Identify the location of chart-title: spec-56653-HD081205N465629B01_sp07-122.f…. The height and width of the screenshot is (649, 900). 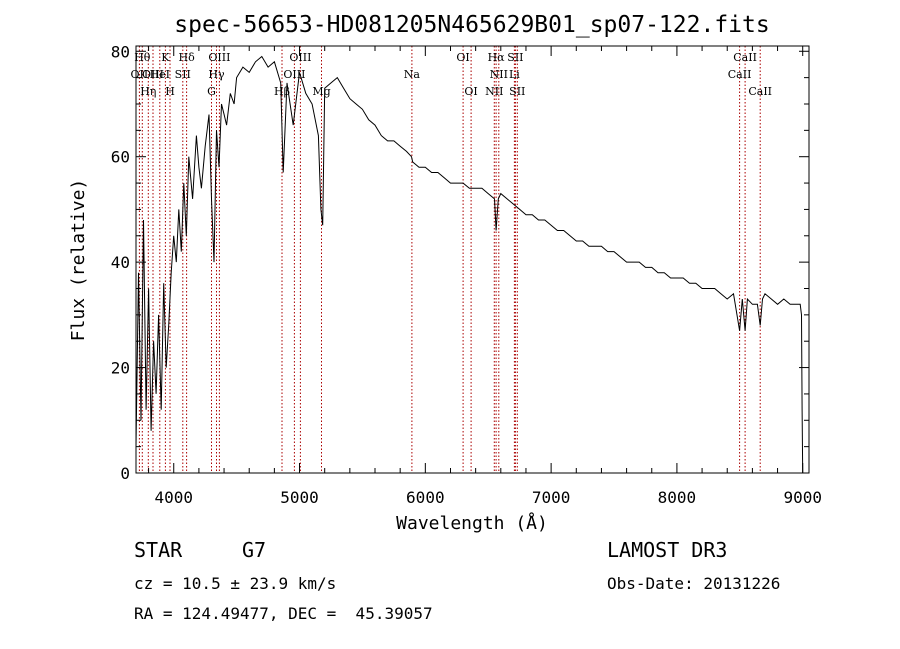
(471, 25).